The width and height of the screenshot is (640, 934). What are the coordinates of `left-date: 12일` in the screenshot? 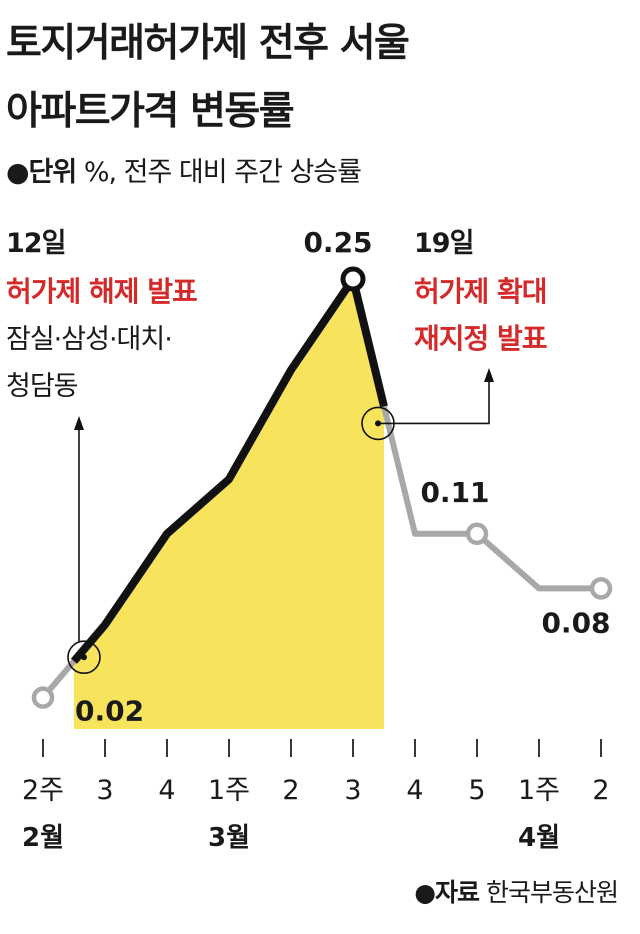 It's located at (35, 243).